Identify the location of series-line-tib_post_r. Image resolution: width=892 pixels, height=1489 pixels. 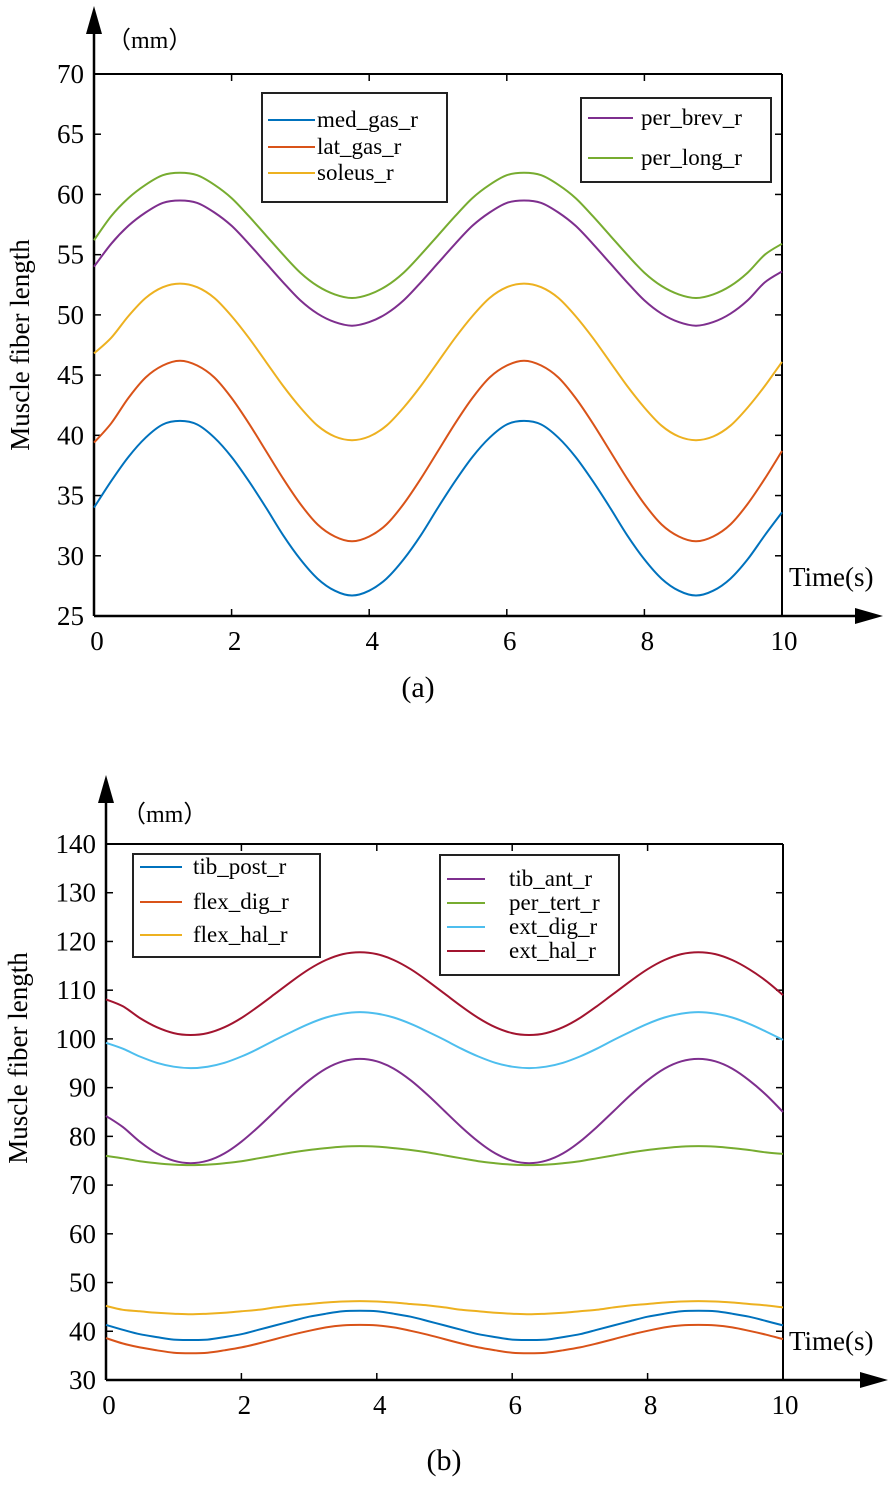
(444, 1325).